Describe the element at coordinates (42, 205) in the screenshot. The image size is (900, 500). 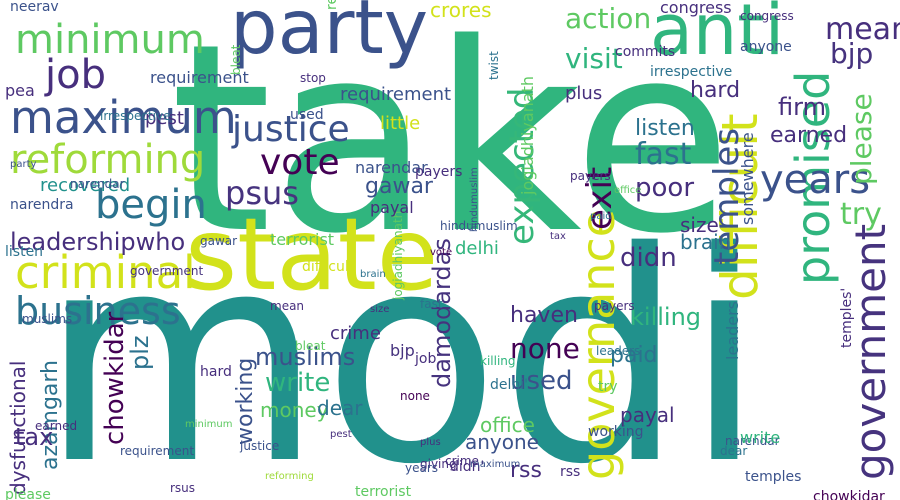
I see `cloud-word-narendra: narendra` at that location.